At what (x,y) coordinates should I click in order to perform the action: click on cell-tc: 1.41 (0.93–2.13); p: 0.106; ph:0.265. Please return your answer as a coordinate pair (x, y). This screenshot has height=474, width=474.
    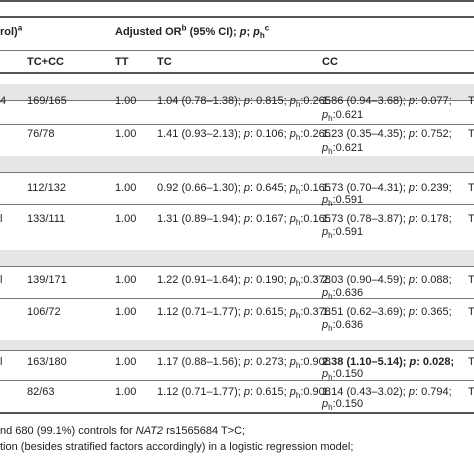
    Looking at the image, I should click on (244, 135).